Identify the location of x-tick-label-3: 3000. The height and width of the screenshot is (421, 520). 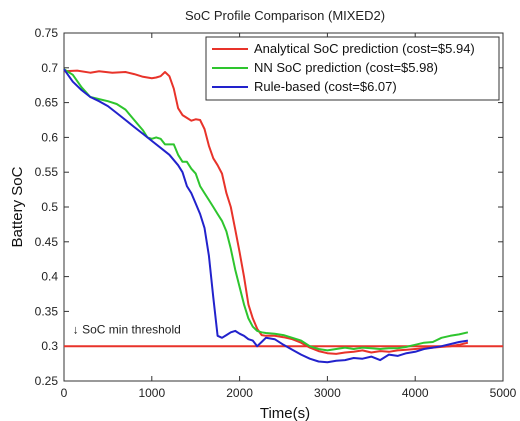
(327, 393).